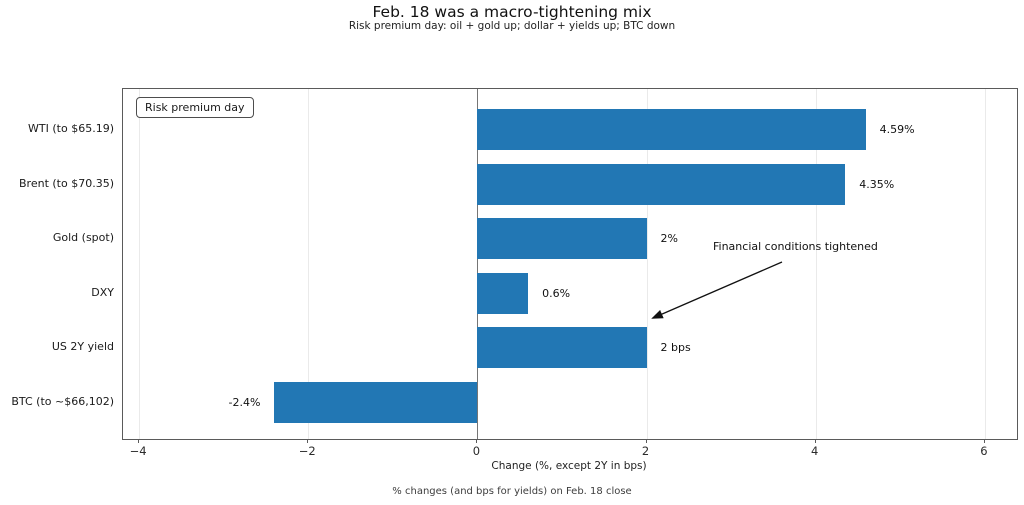 This screenshot has width=1024, height=505. I want to click on x-tick-label: 0, so click(476, 451).